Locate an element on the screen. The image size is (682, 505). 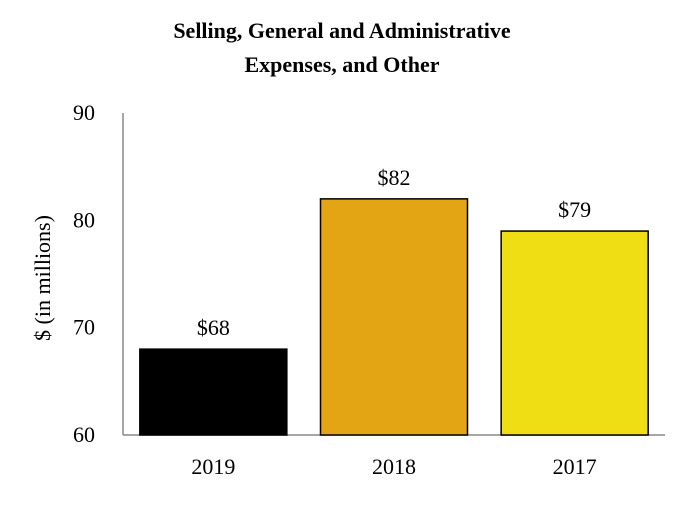
bar-2018 is located at coordinates (394, 317).